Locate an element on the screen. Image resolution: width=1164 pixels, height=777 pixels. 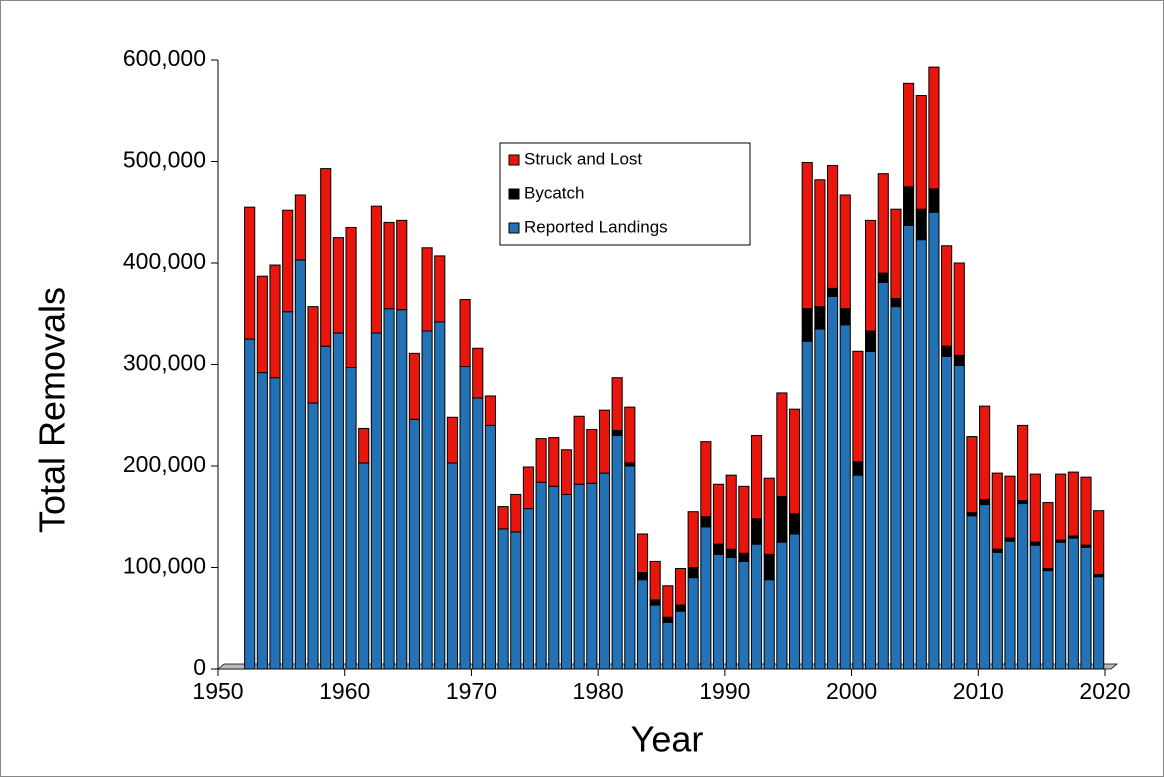
legend-label: Struck and Lost is located at coordinates (583, 158).